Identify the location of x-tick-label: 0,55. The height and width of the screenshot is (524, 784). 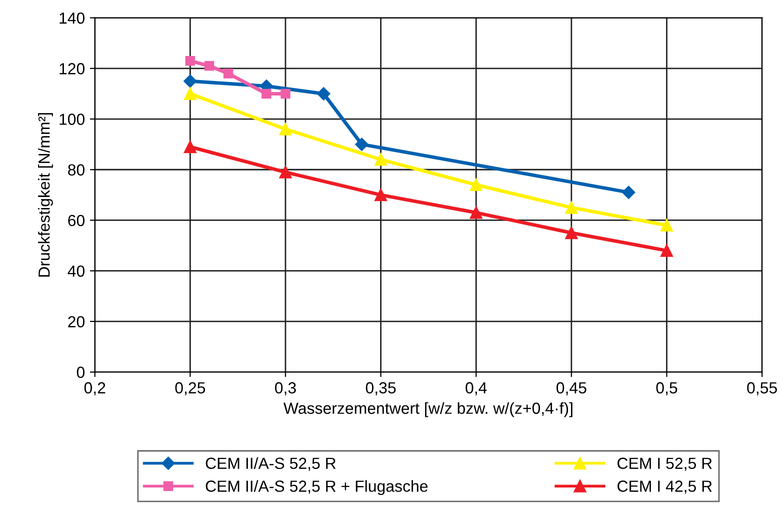
(762, 389).